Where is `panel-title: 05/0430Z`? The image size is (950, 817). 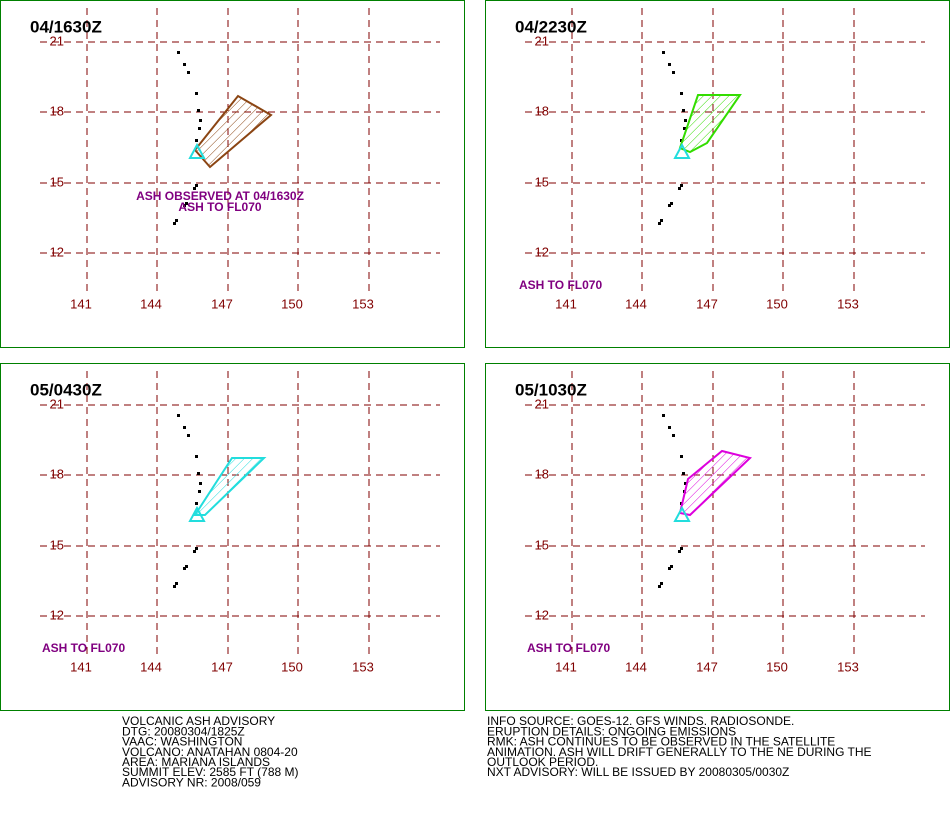 panel-title: 05/0430Z is located at coordinates (66, 389).